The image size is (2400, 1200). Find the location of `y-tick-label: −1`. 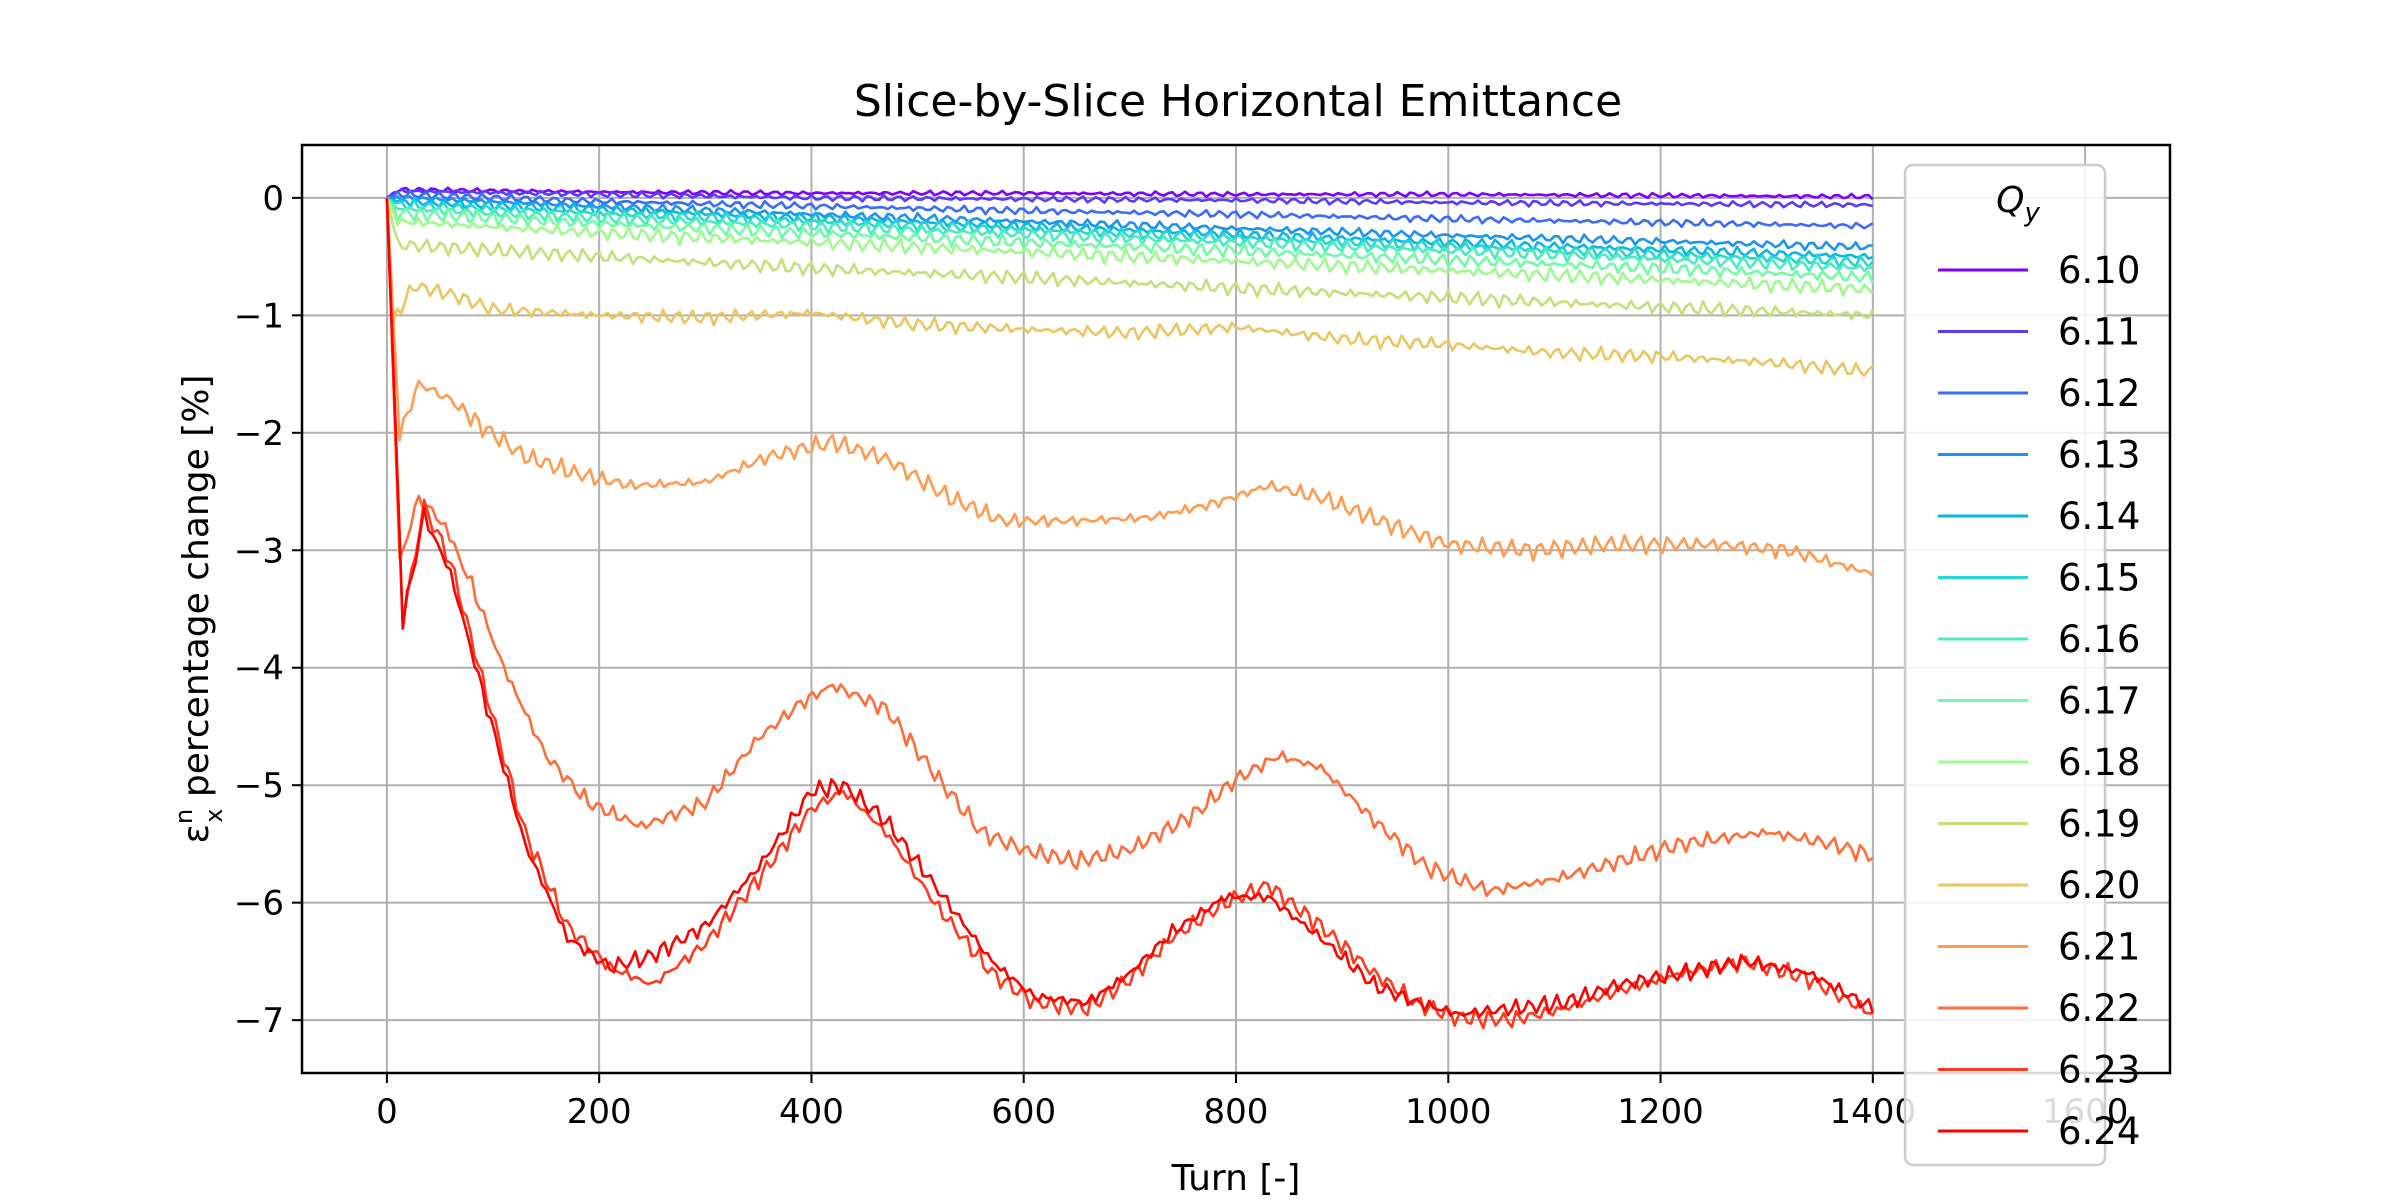

y-tick-label: −1 is located at coordinates (259, 316).